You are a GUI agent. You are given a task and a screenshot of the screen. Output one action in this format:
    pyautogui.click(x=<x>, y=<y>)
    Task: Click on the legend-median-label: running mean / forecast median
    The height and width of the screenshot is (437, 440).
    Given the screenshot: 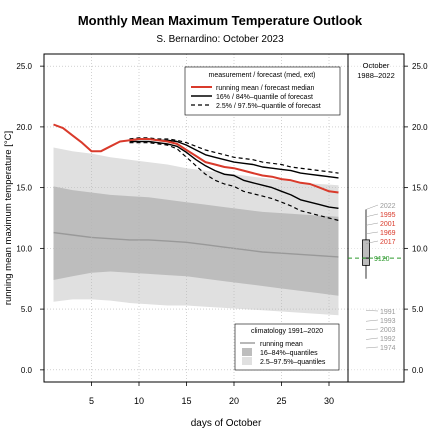 What is the action you would take?
    pyautogui.click(x=265, y=88)
    